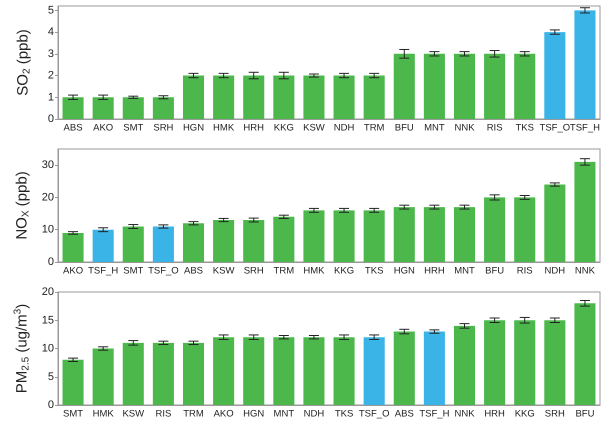 The height and width of the screenshot is (429, 612). What do you see at coordinates (48, 165) in the screenshot?
I see `y-tick-label: 30` at bounding box center [48, 165].